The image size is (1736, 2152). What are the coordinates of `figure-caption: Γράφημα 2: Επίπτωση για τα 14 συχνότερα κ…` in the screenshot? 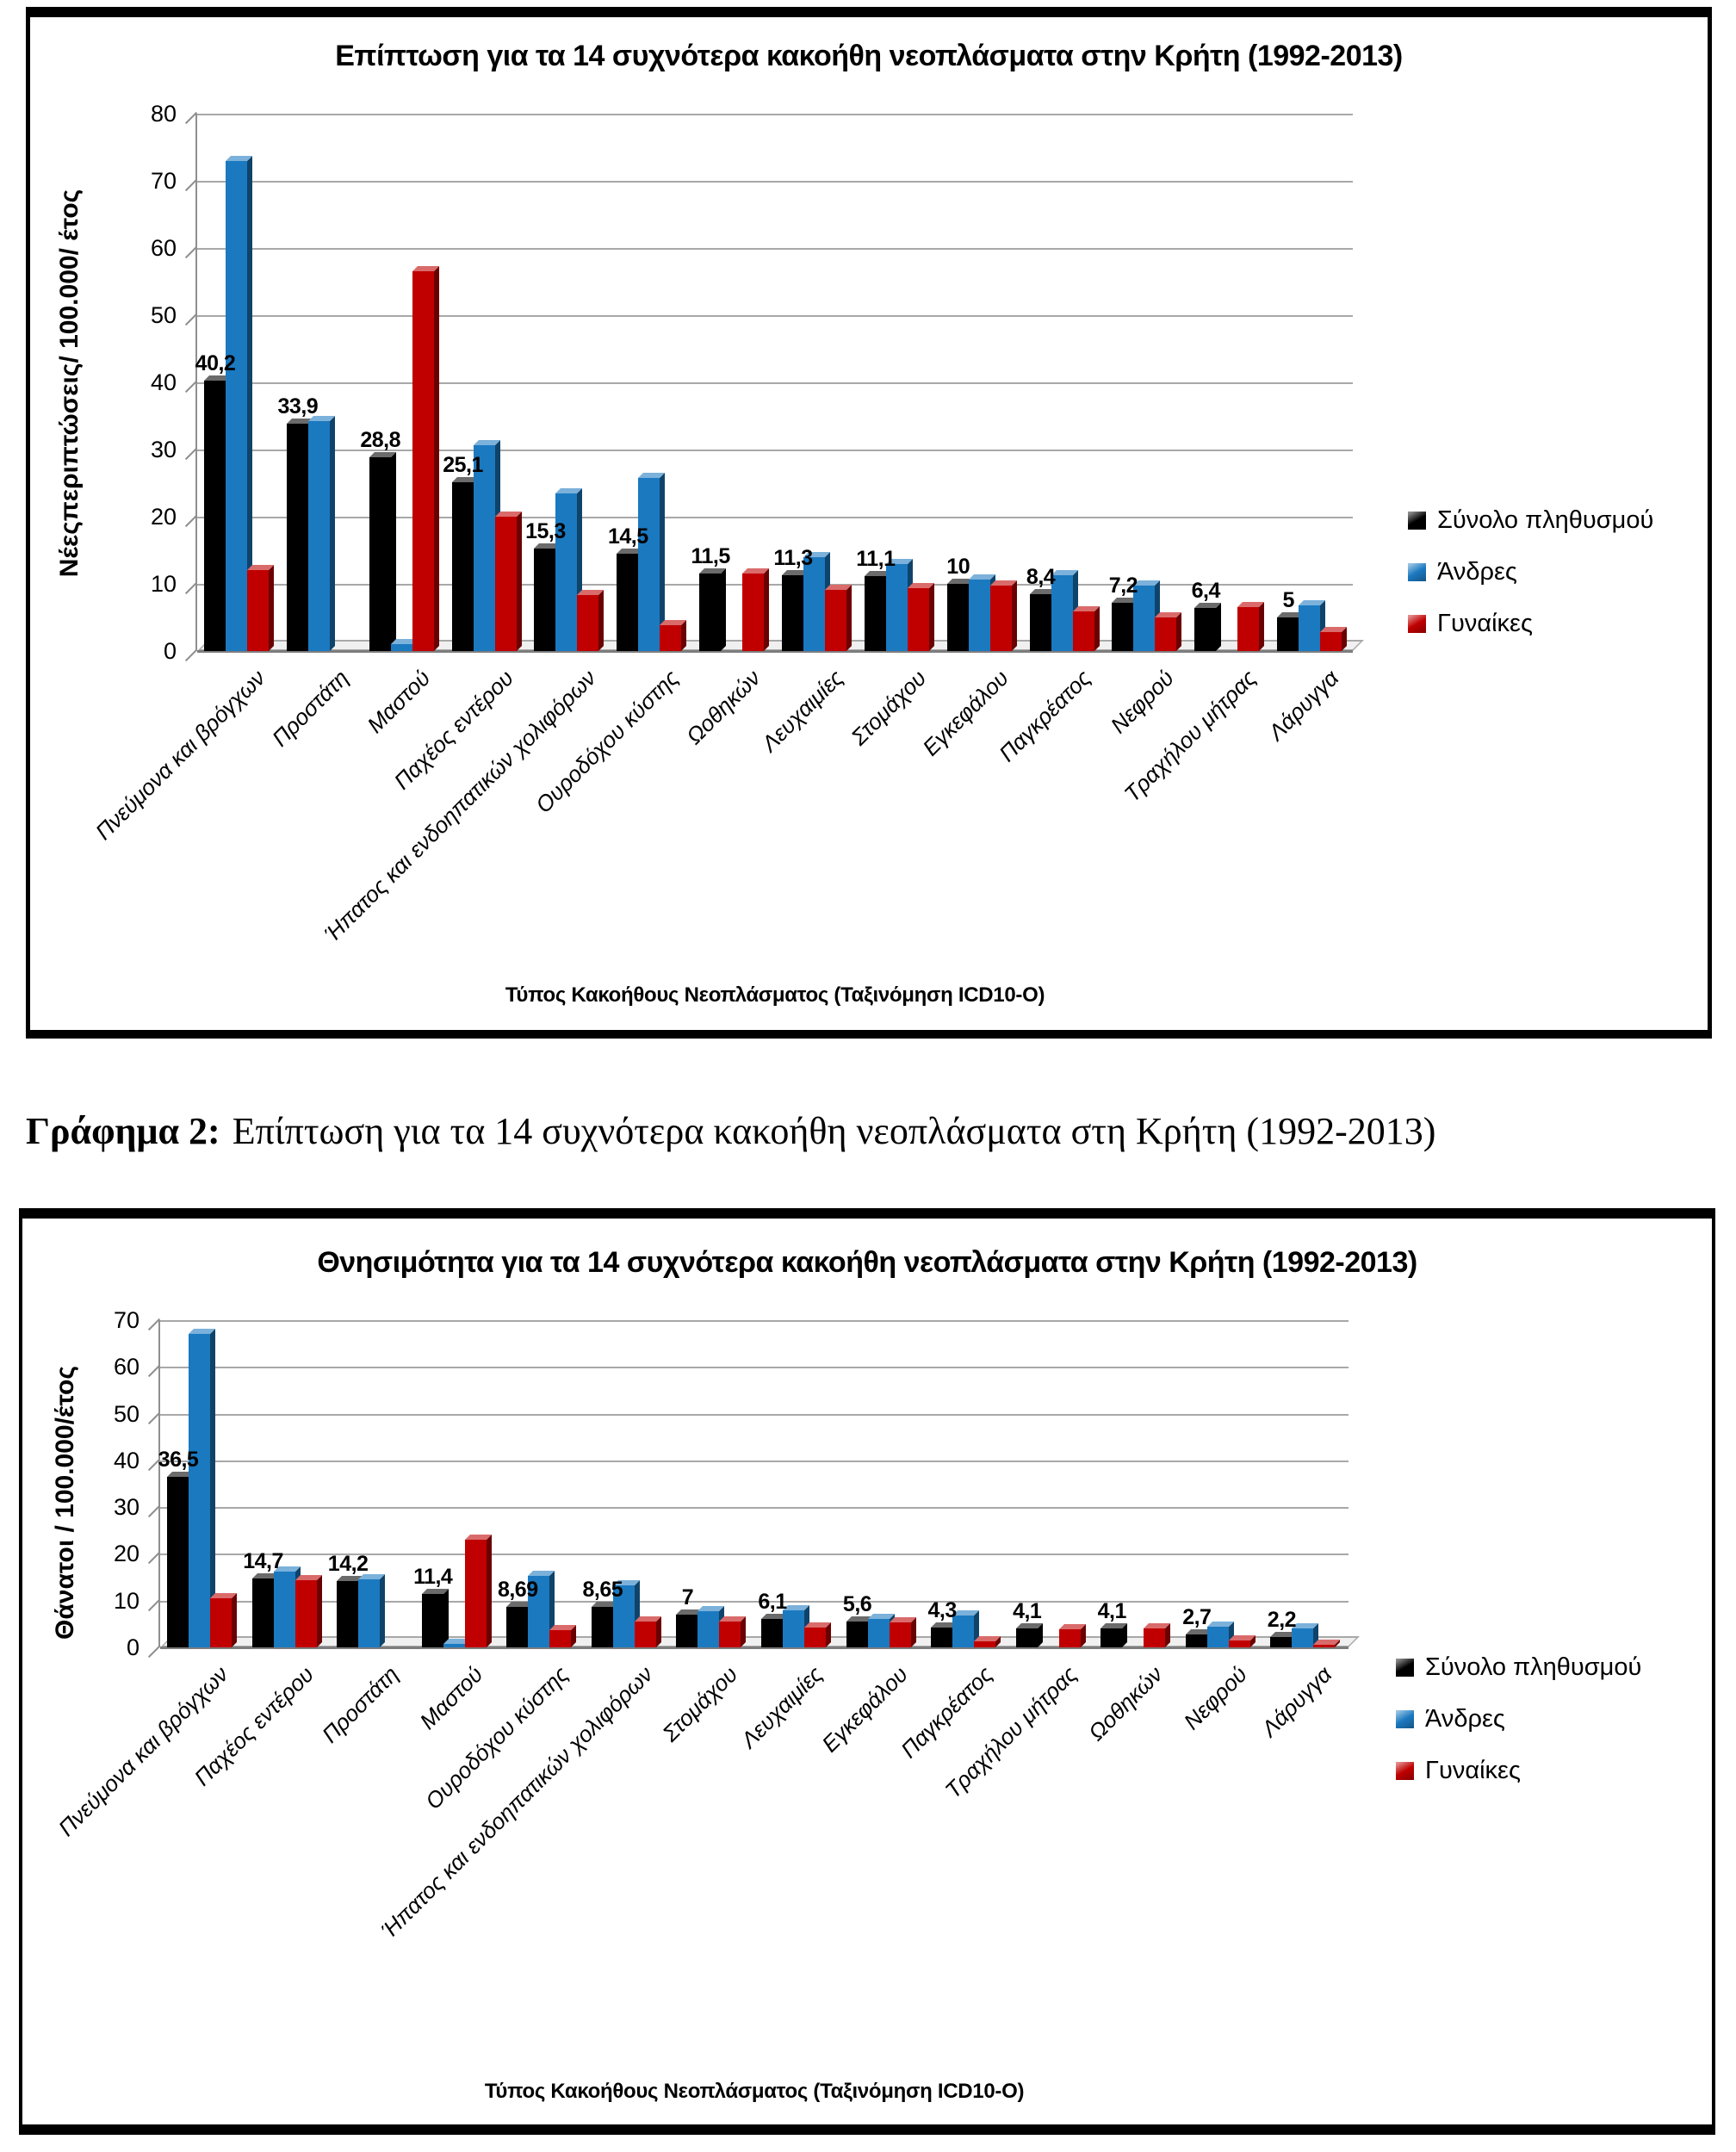 It's located at (866, 1131).